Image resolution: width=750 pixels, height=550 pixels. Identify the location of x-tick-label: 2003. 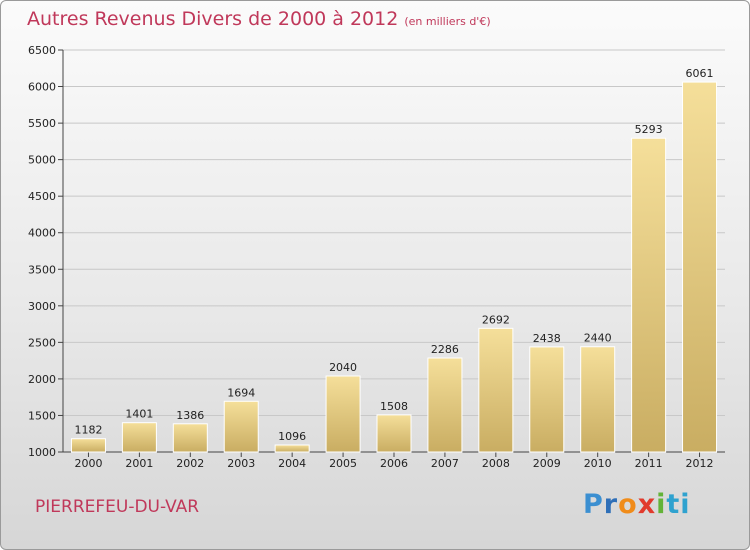
(241, 463).